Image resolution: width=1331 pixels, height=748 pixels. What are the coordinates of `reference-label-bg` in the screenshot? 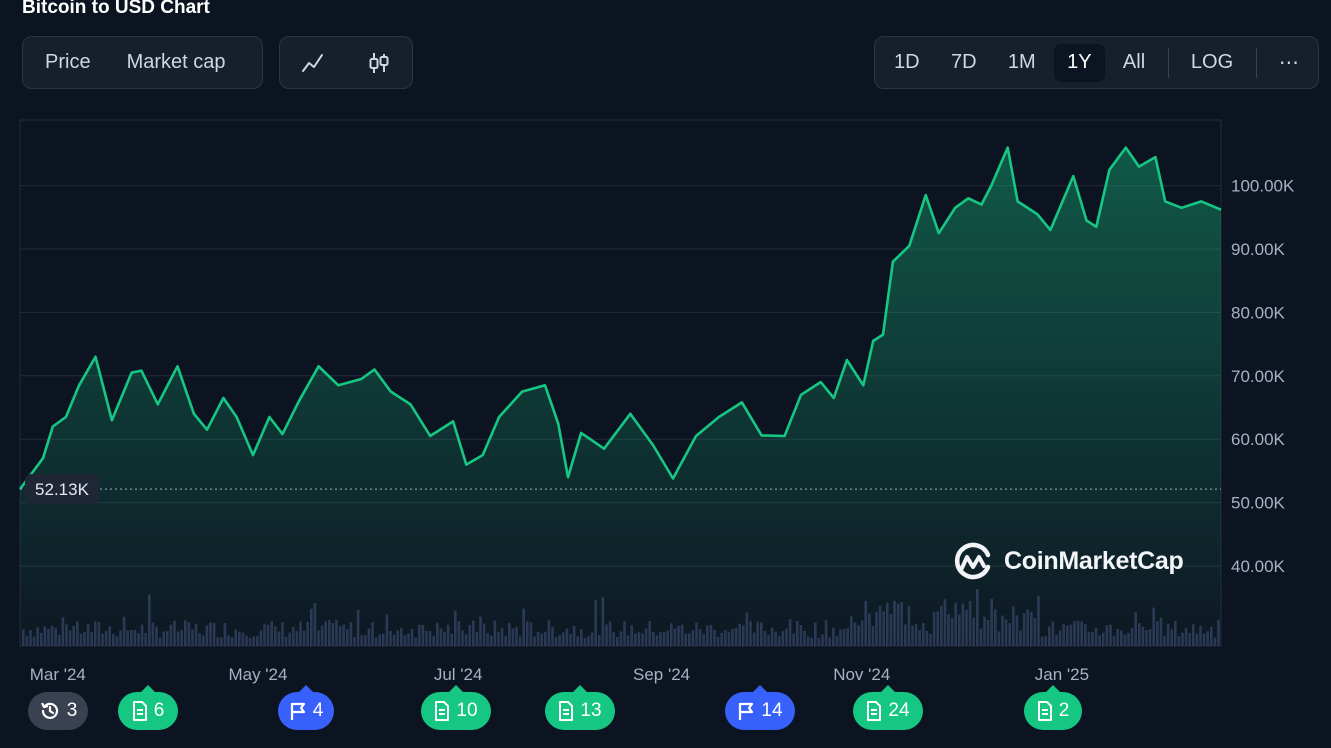 It's located at (62, 489).